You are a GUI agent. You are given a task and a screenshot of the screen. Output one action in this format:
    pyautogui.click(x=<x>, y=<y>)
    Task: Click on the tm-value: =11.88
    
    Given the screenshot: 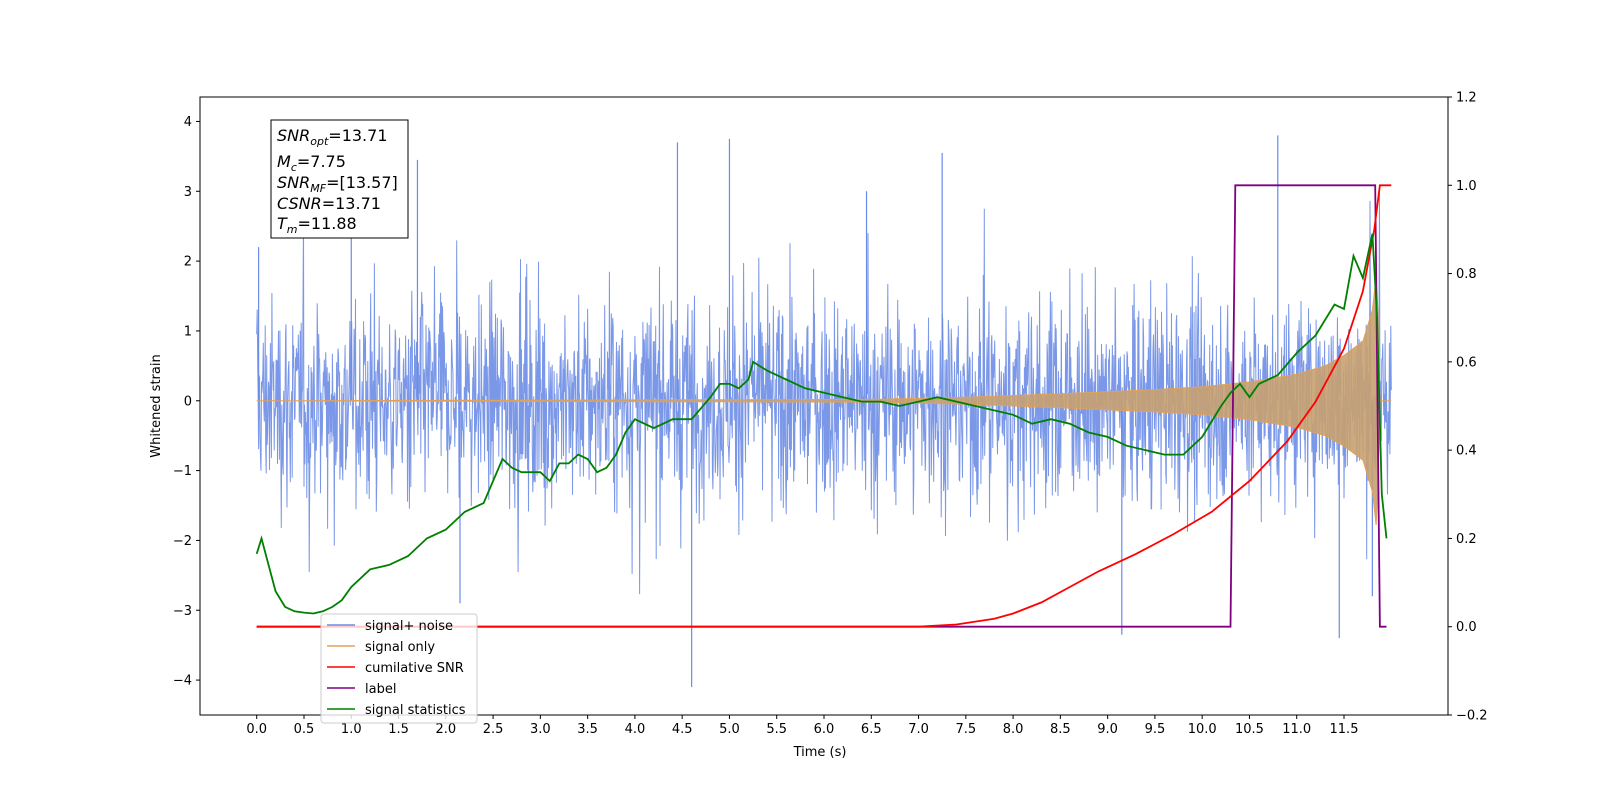 What is the action you would take?
    pyautogui.click(x=327, y=223)
    